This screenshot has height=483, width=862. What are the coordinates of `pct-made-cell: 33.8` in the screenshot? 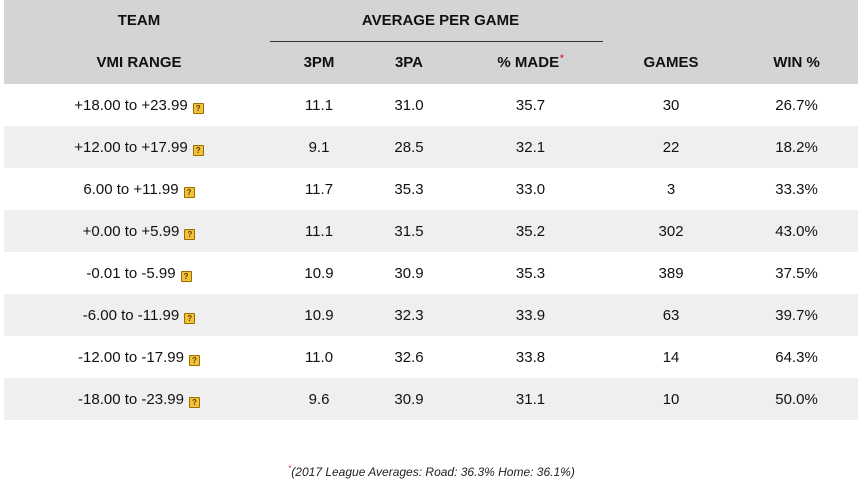 It's located at (531, 357).